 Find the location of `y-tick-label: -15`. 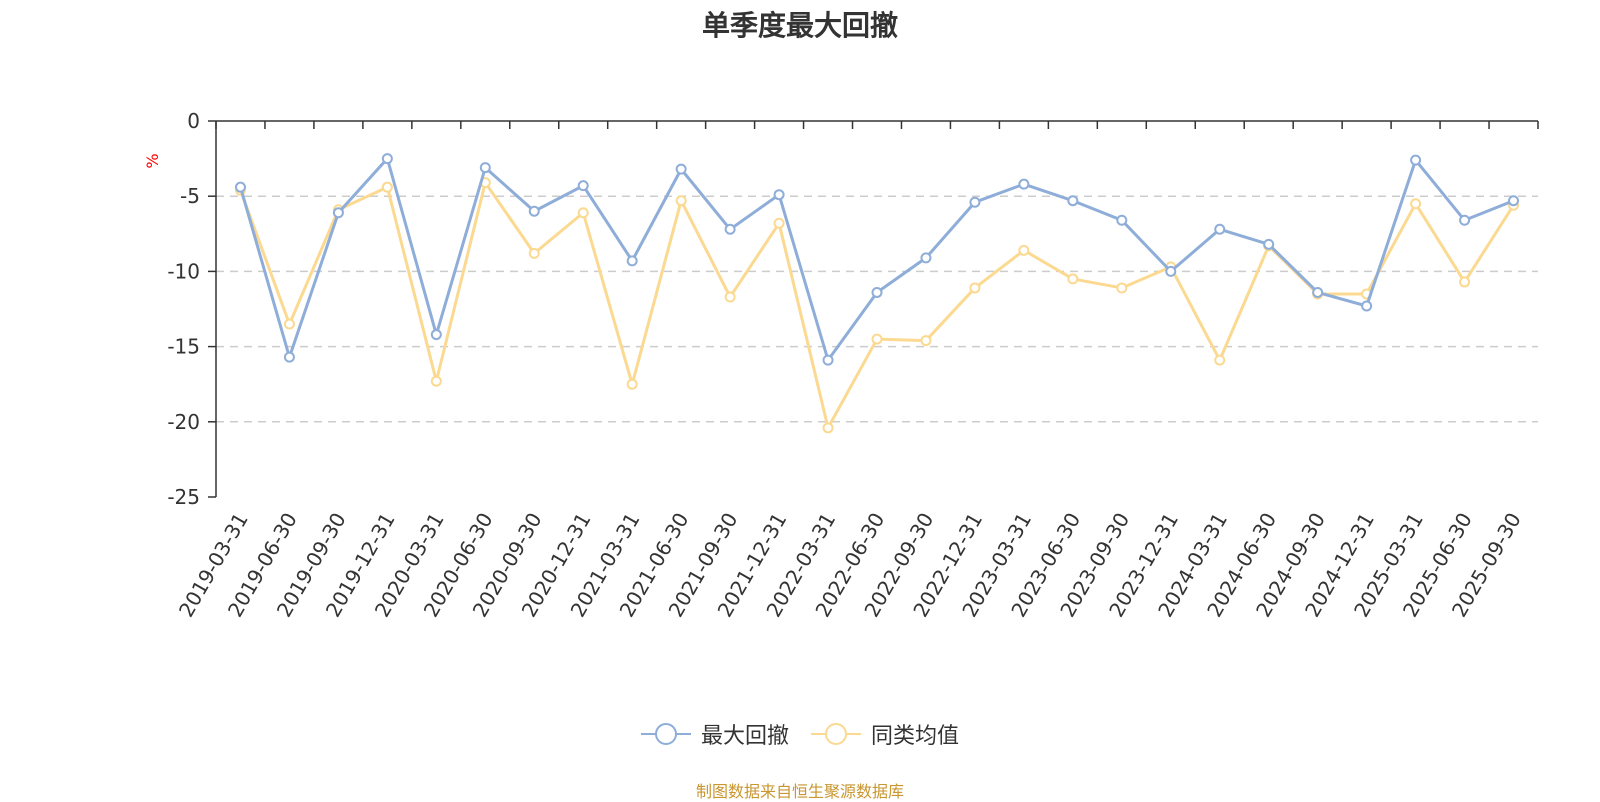

y-tick-label: -15 is located at coordinates (183, 347).